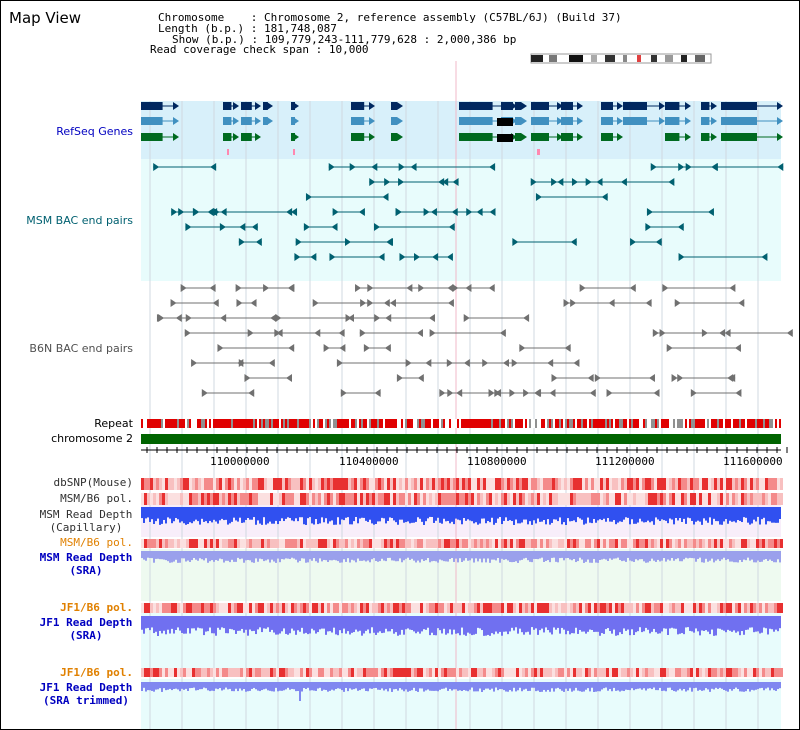 This screenshot has height=730, width=800. What do you see at coordinates (79, 220) in the screenshot?
I see `label-msm-bac-end-pairs: MSM BAC end pairs` at bounding box center [79, 220].